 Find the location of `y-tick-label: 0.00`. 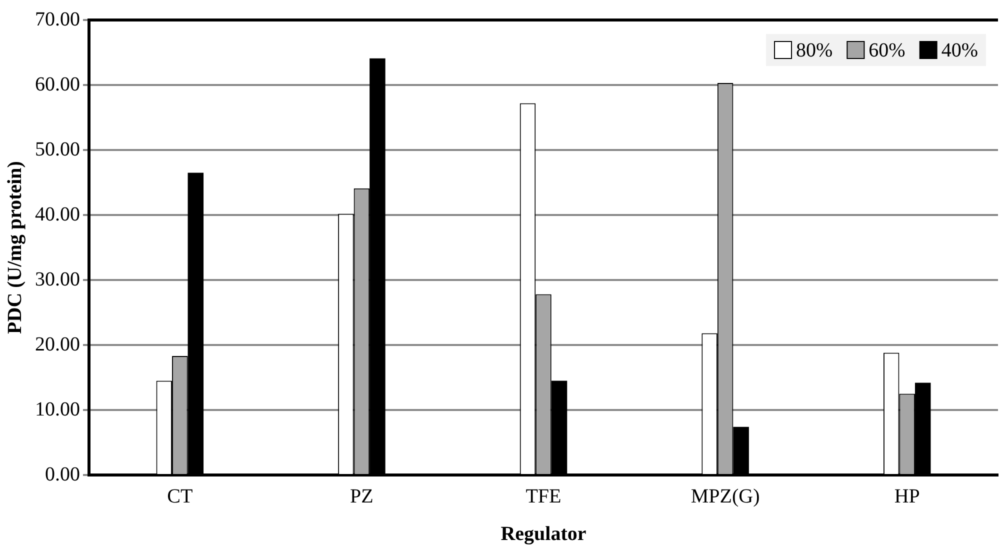

y-tick-label: 0.00 is located at coordinates (62, 474).